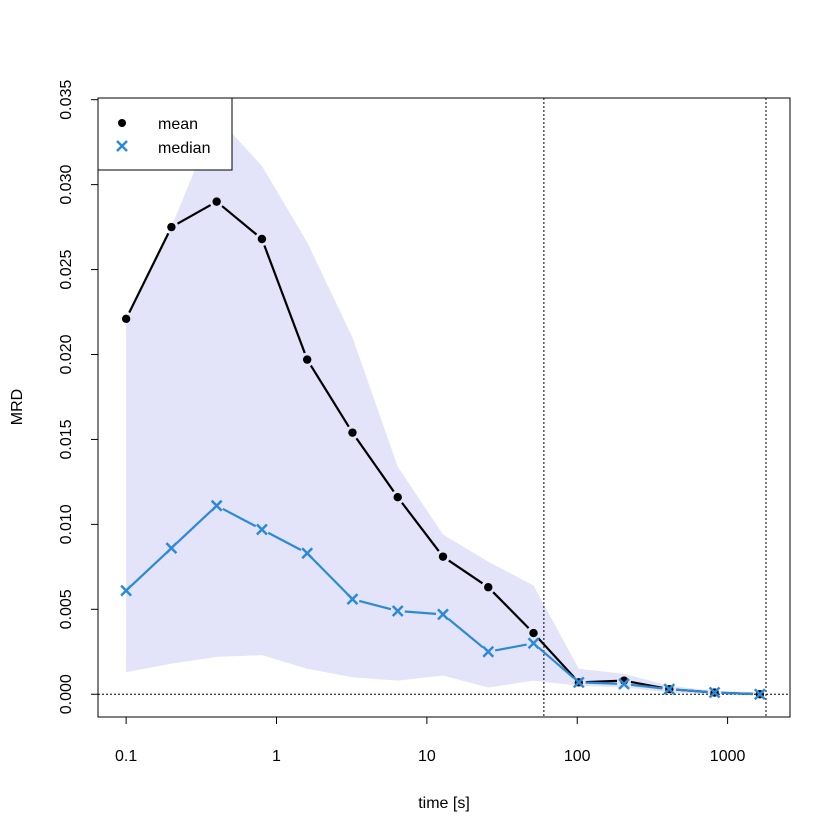 The image size is (840, 840). What do you see at coordinates (66, 609) in the screenshot?
I see `y-tick-label-1: 0.005` at bounding box center [66, 609].